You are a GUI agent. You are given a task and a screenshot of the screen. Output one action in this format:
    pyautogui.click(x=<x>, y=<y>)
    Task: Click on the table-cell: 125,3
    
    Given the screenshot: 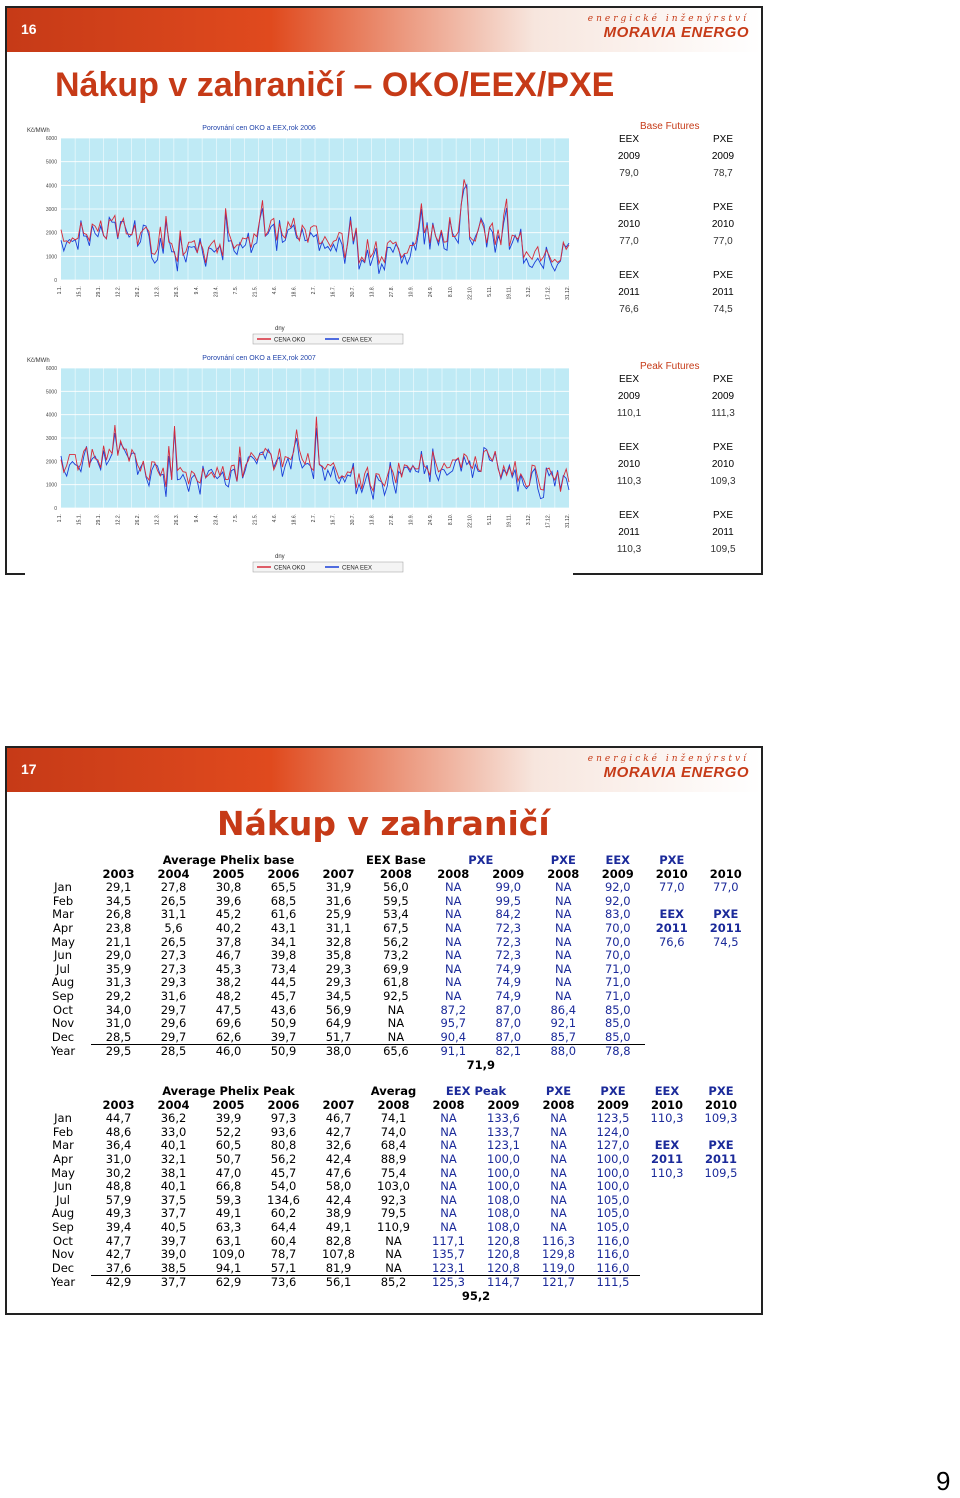 What is the action you would take?
    pyautogui.click(x=448, y=1282)
    